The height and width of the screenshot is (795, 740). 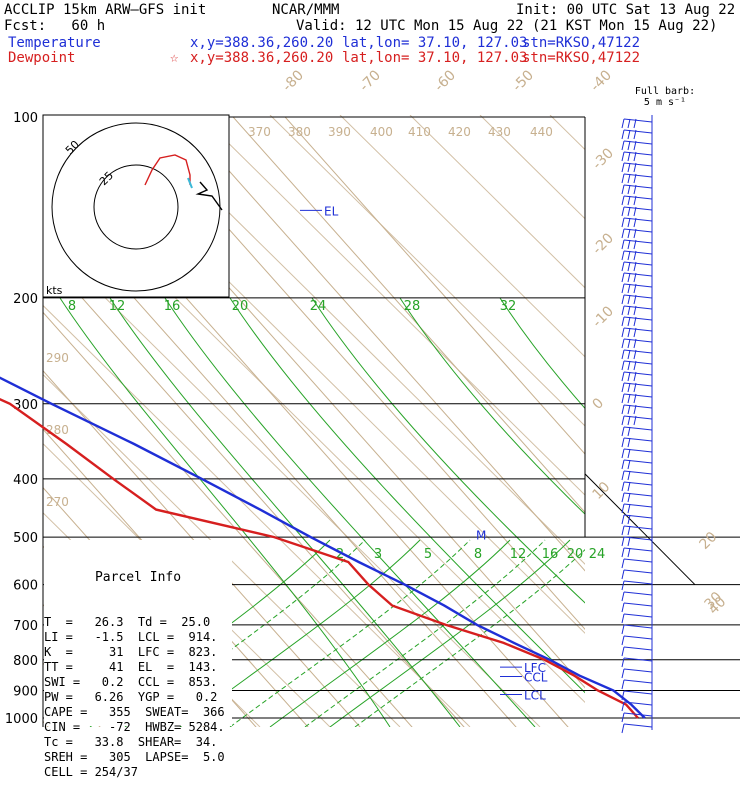 I want to click on mixing-label: 3, so click(x=378, y=554).